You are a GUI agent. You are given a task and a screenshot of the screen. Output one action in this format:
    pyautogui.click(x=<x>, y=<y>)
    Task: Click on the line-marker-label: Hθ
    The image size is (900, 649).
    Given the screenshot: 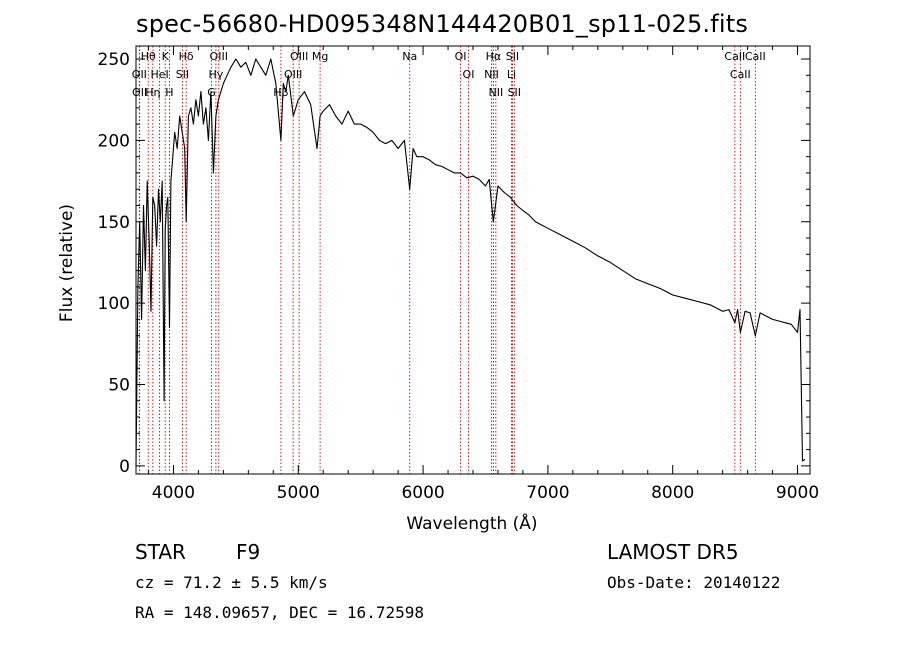 What is the action you would take?
    pyautogui.click(x=148, y=56)
    